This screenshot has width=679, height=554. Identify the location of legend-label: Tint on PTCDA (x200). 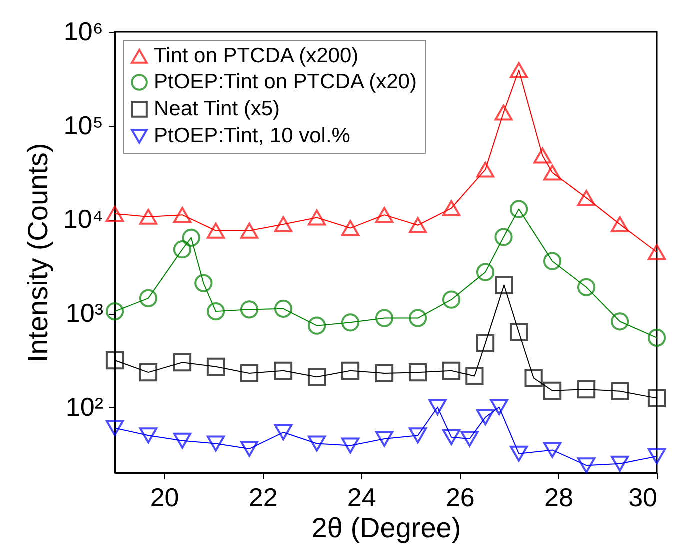
(256, 56).